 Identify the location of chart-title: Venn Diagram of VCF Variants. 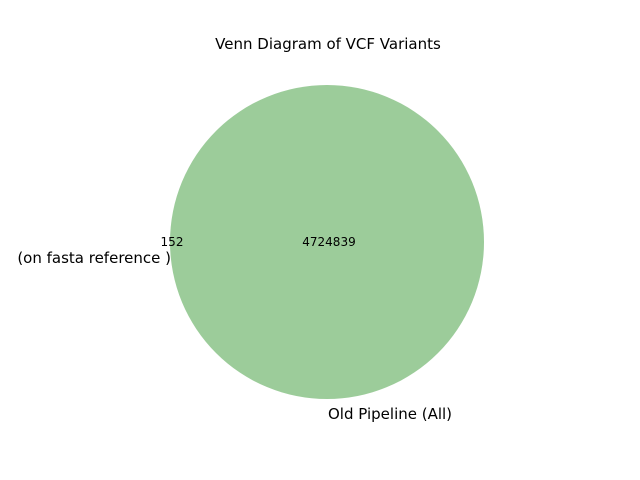
(328, 44).